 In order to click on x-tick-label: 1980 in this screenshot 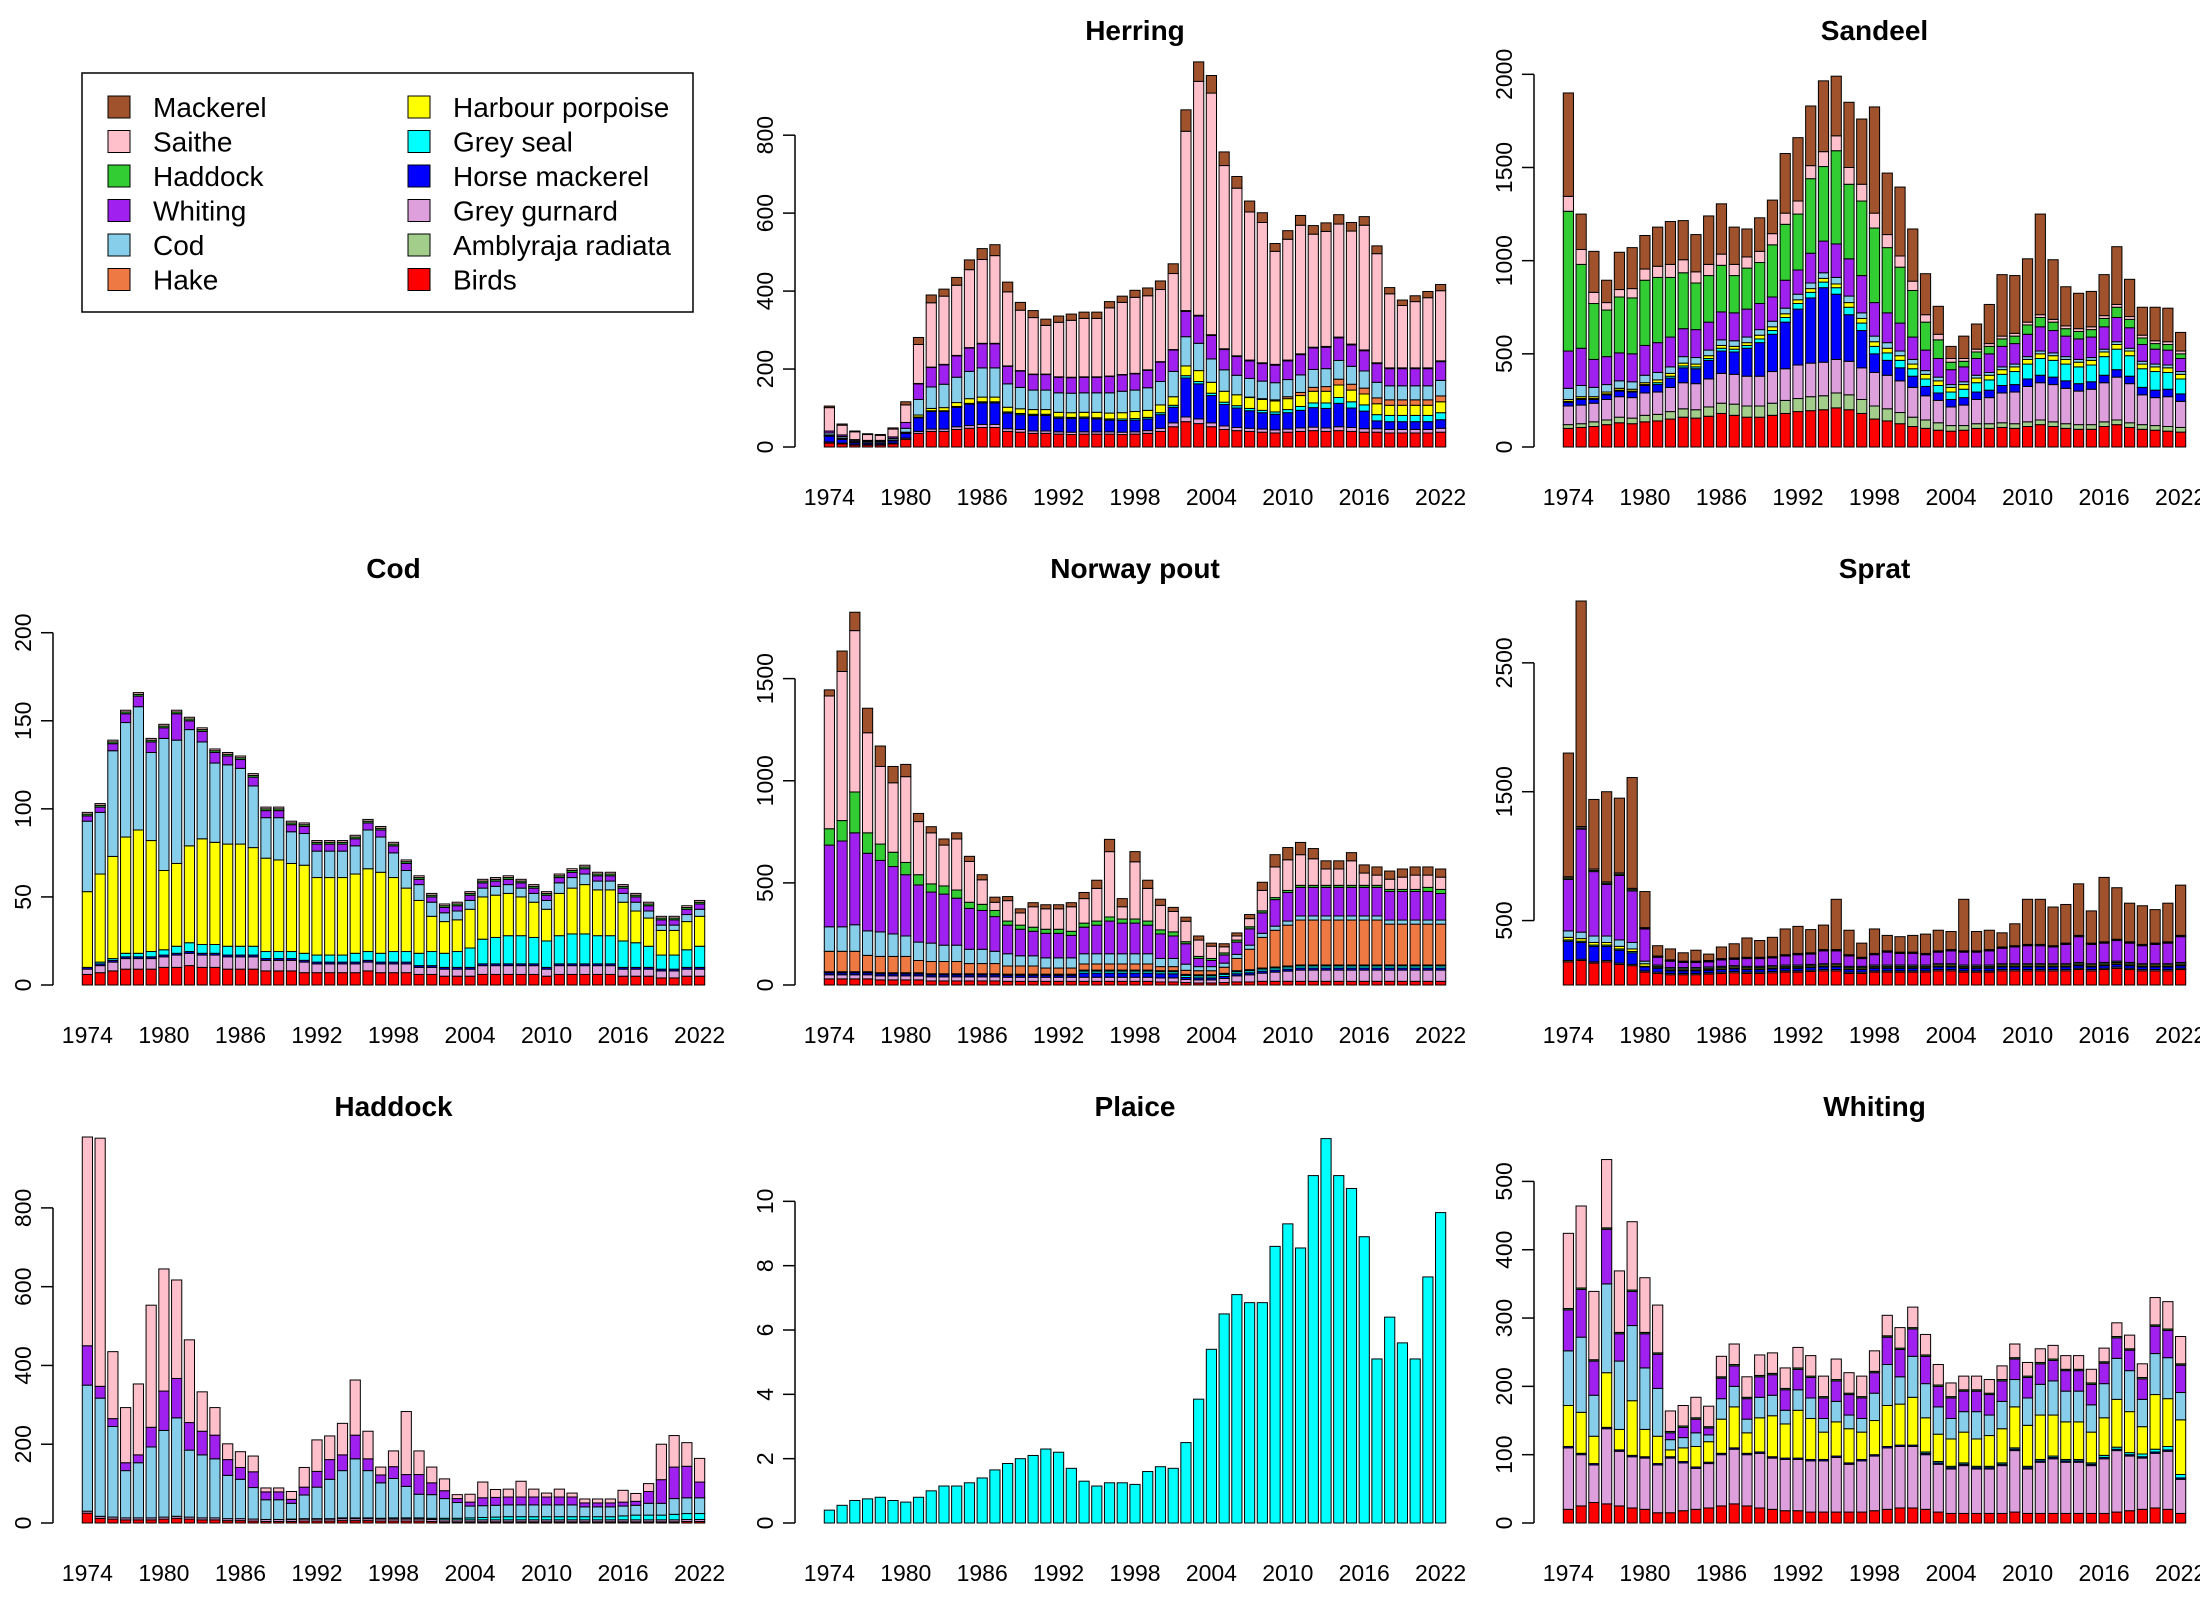, I will do `click(1644, 1035)`.